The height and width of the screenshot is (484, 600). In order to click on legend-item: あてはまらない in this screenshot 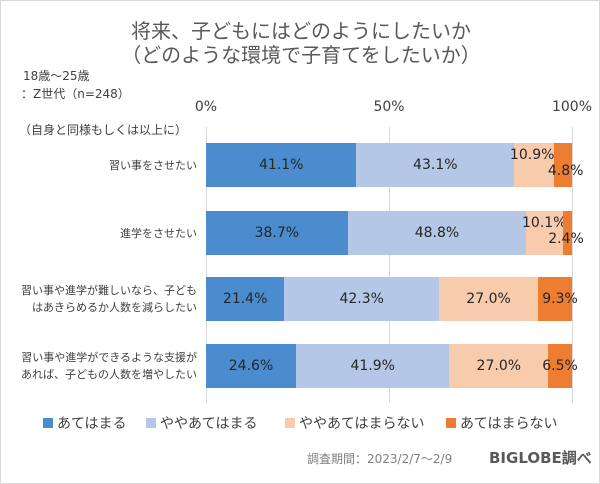, I will do `click(501, 423)`.